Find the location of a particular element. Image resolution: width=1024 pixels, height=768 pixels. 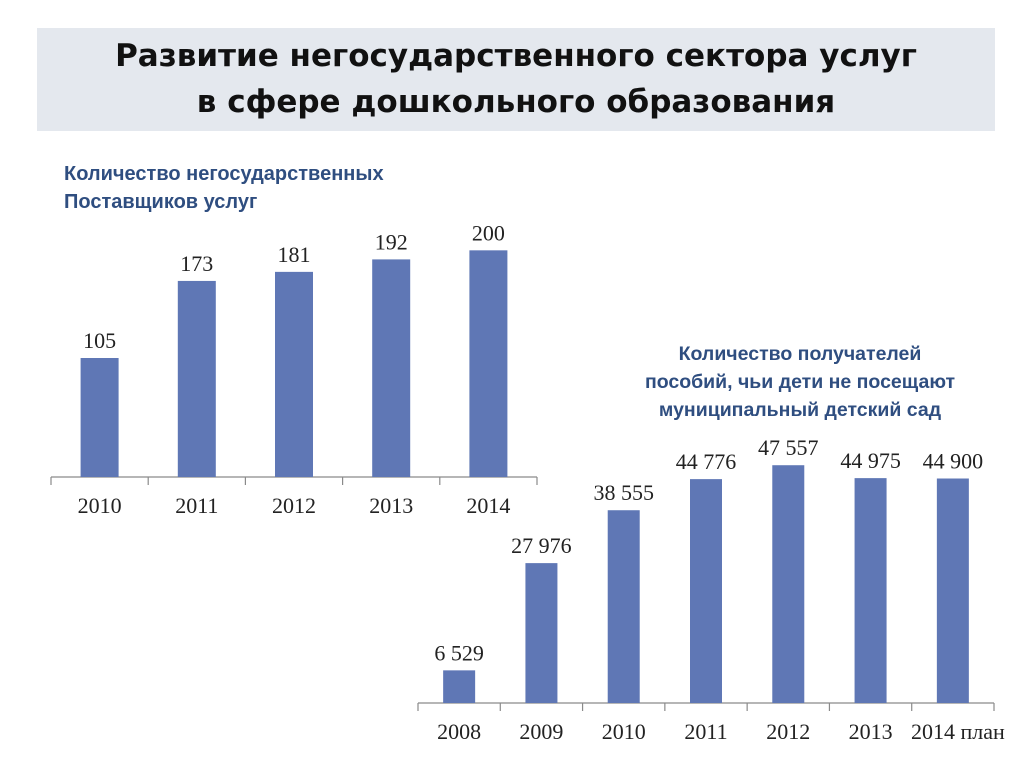

x-tick-label: 2008 is located at coordinates (459, 731).